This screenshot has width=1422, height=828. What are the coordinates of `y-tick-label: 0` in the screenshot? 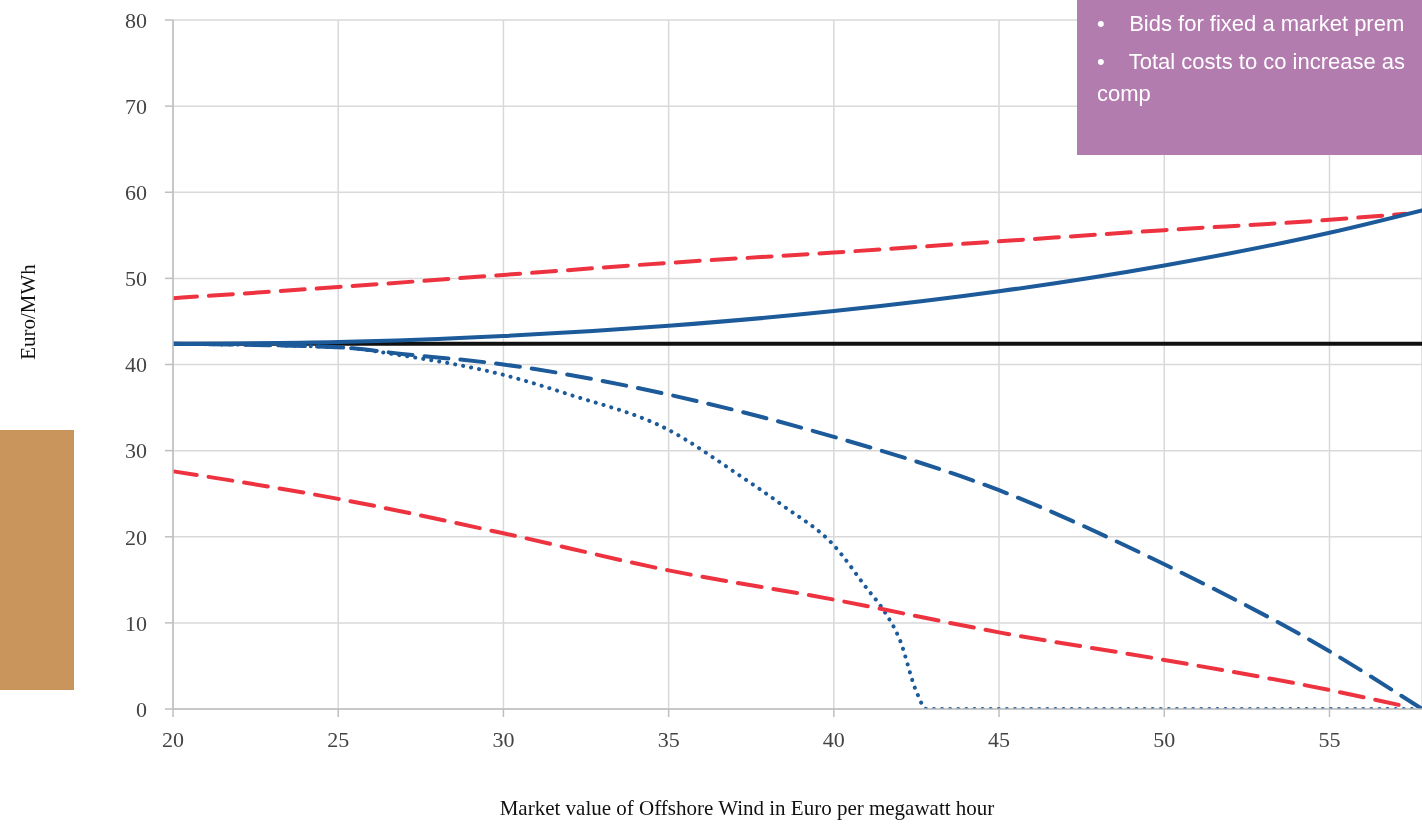 It's located at (141, 709).